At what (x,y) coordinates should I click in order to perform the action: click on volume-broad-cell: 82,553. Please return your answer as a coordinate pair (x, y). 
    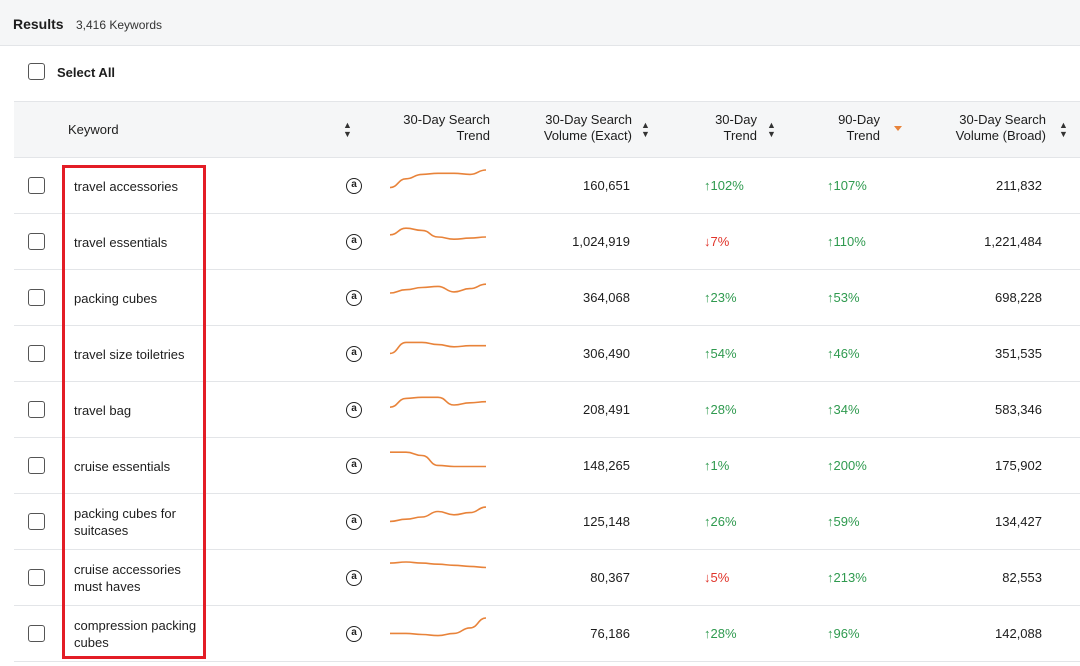
    Looking at the image, I should click on (1022, 577).